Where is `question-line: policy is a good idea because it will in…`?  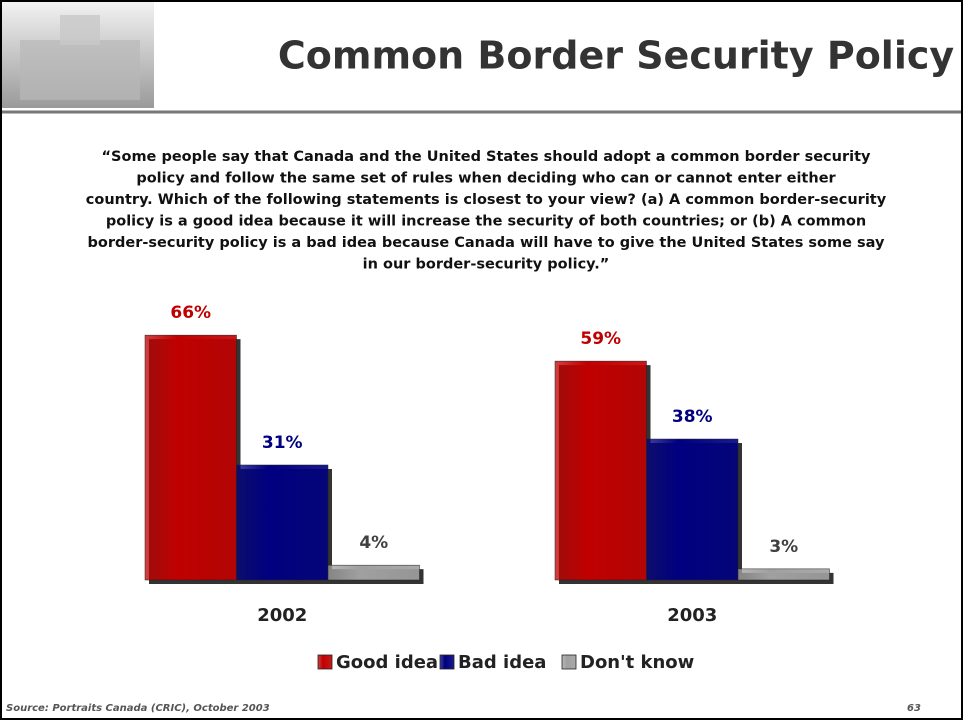 question-line: policy is a good idea because it will in… is located at coordinates (486, 222).